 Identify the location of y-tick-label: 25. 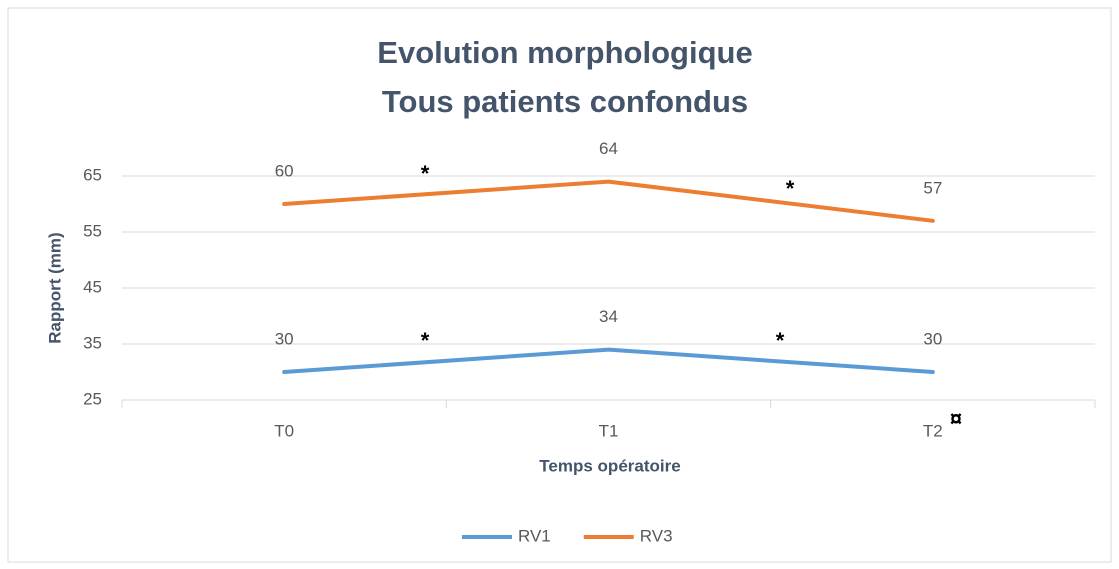
(92, 398).